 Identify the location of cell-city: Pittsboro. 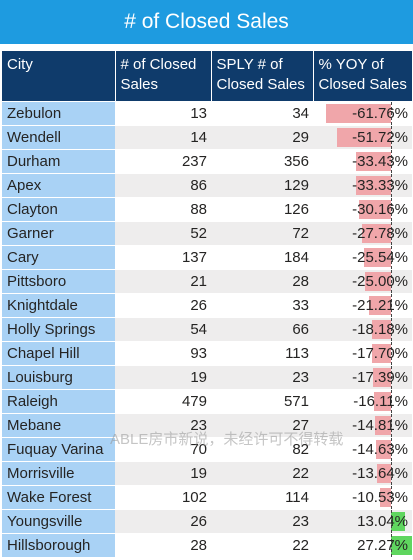
(58, 280).